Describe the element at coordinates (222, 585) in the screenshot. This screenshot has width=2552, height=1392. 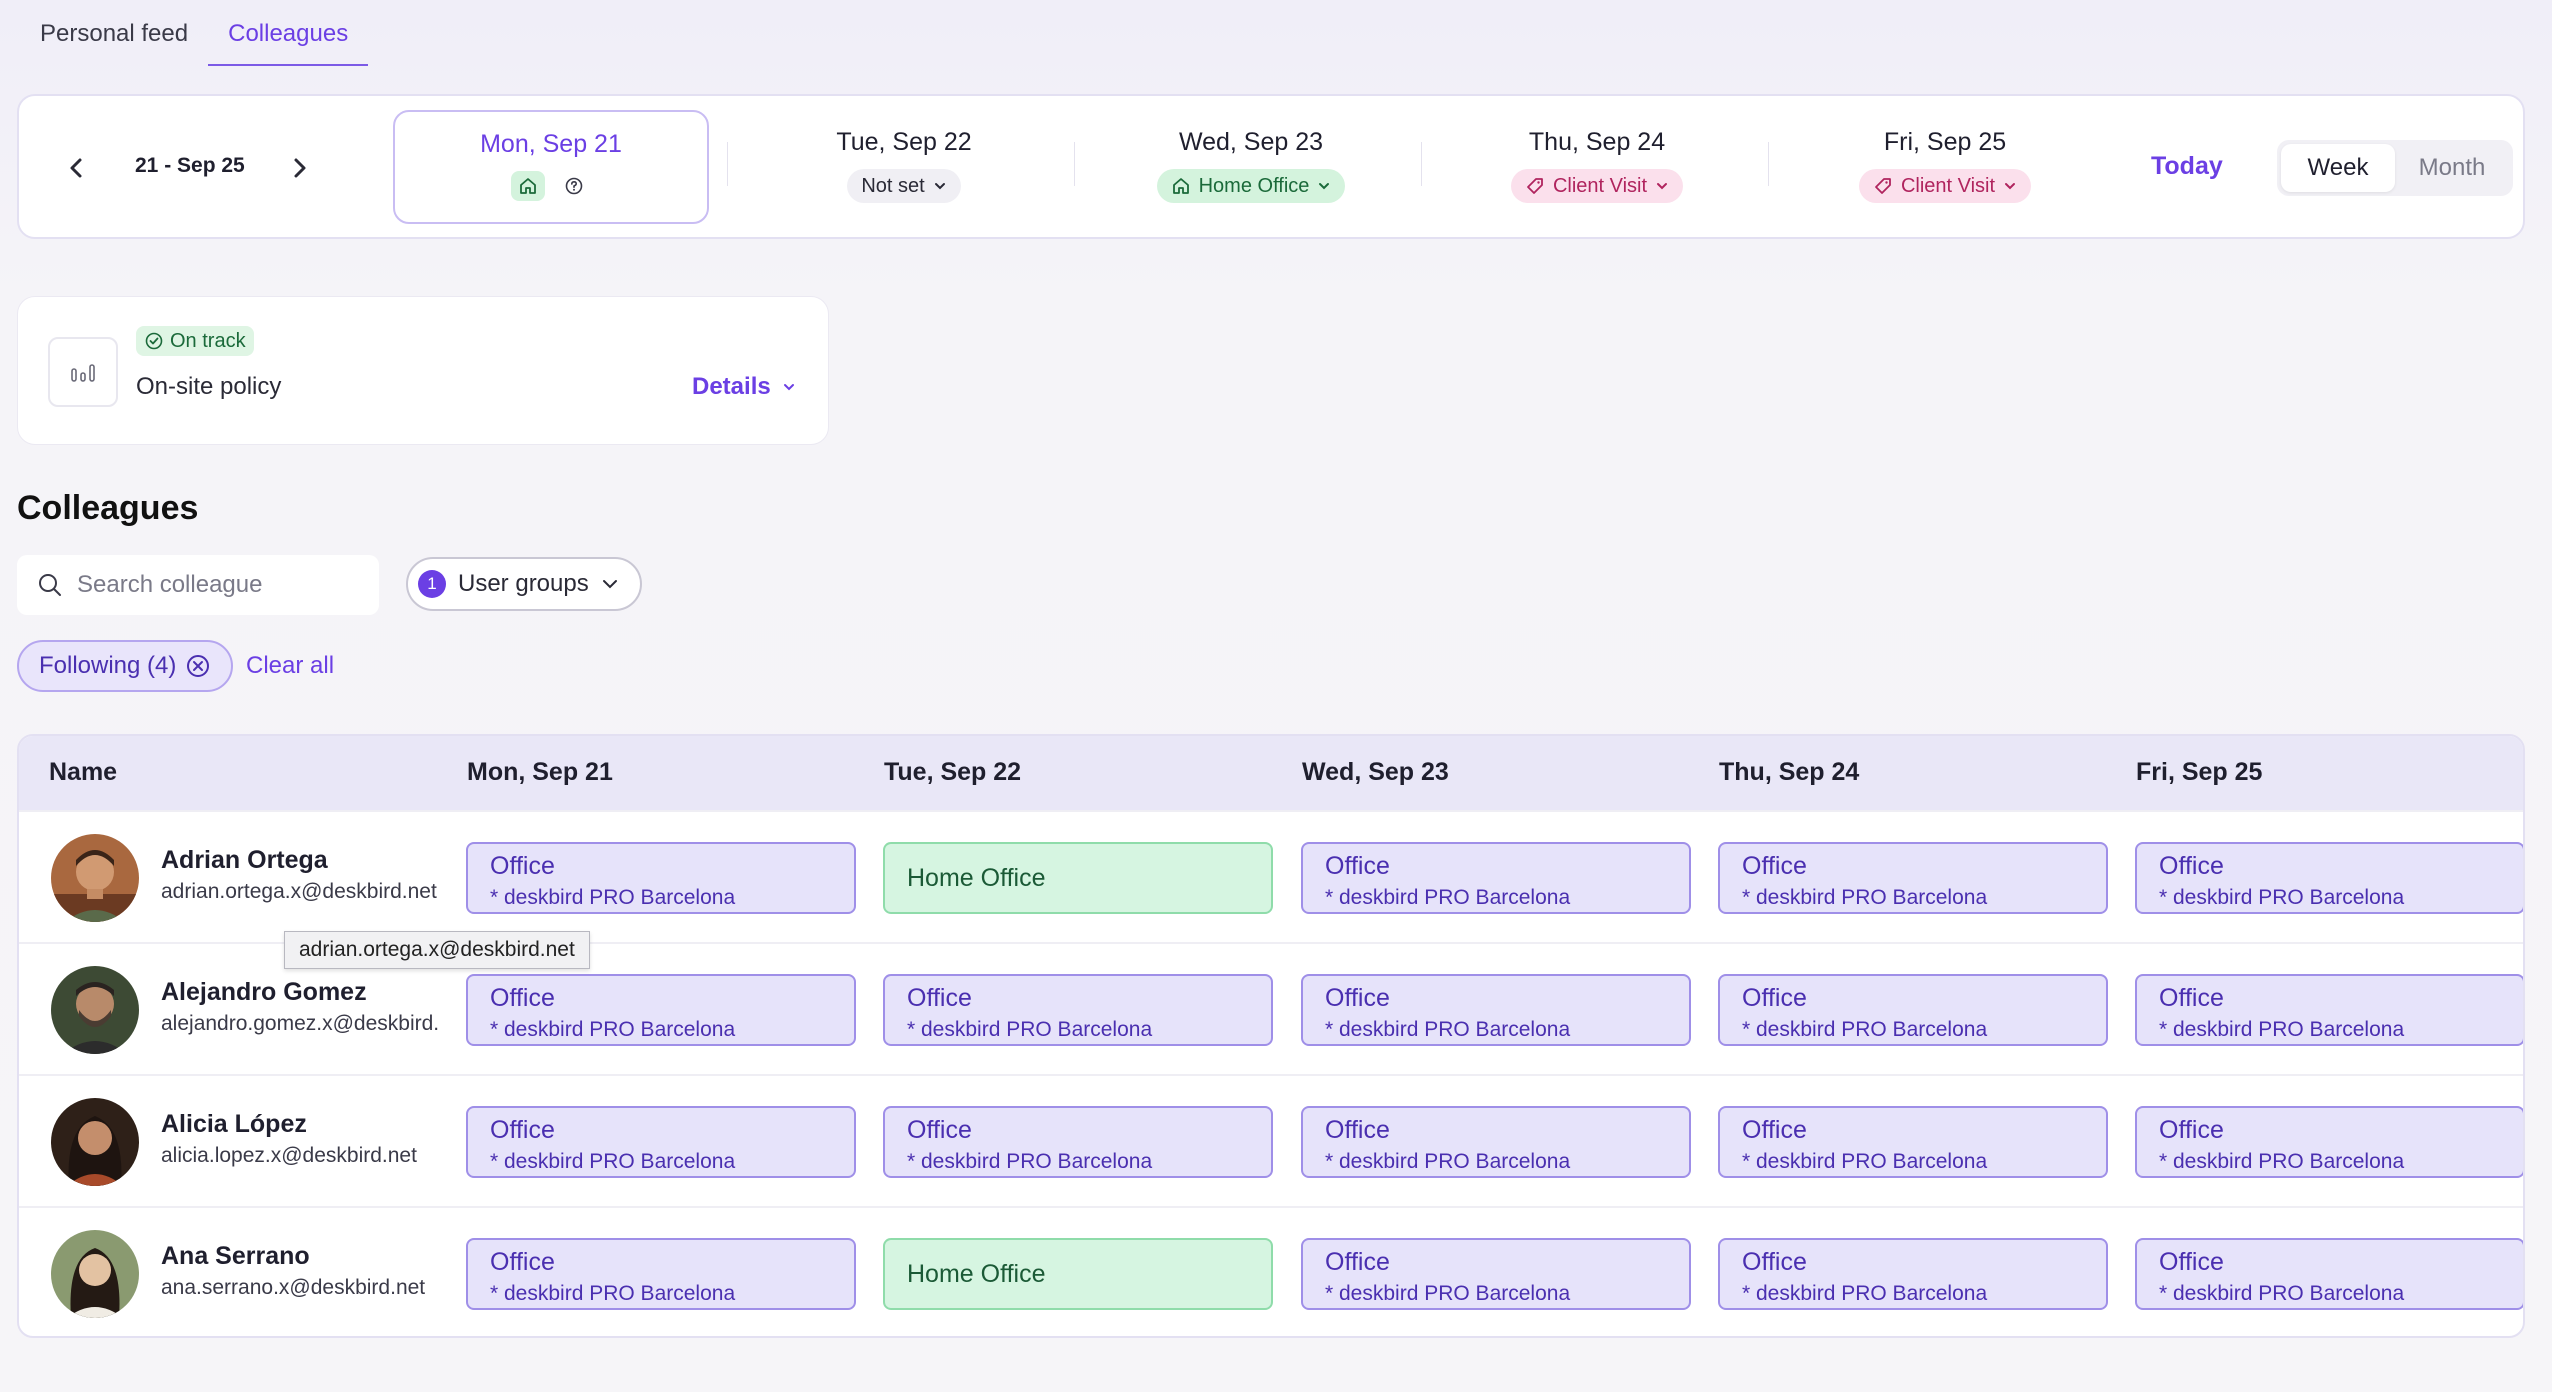
I see `search-input` at that location.